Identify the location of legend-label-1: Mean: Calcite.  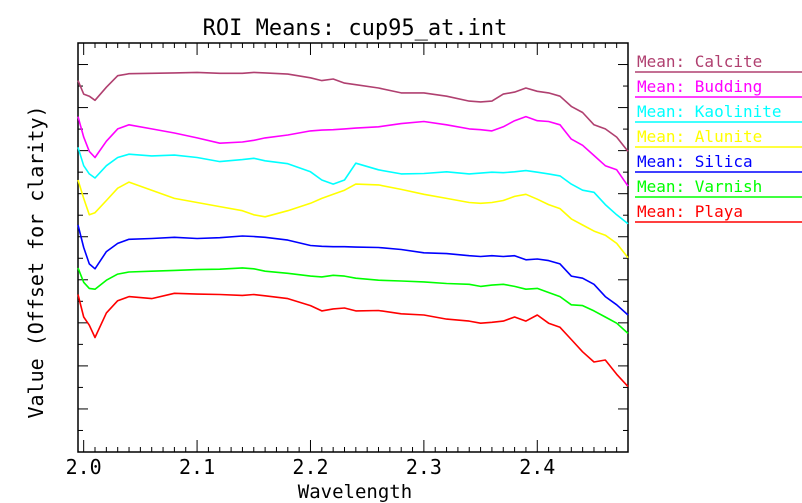
(699, 61).